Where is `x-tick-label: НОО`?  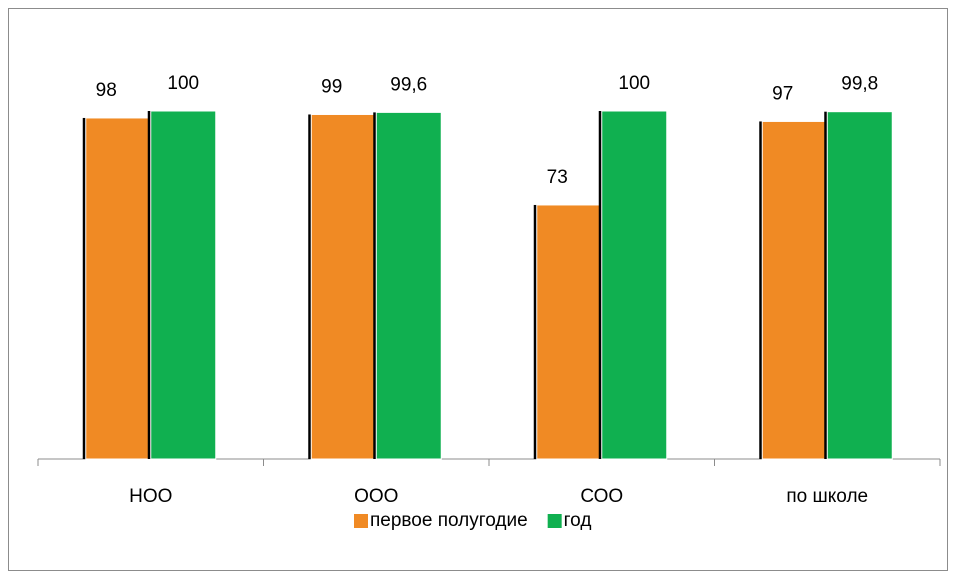
x-tick-label: НОО is located at coordinates (150, 496).